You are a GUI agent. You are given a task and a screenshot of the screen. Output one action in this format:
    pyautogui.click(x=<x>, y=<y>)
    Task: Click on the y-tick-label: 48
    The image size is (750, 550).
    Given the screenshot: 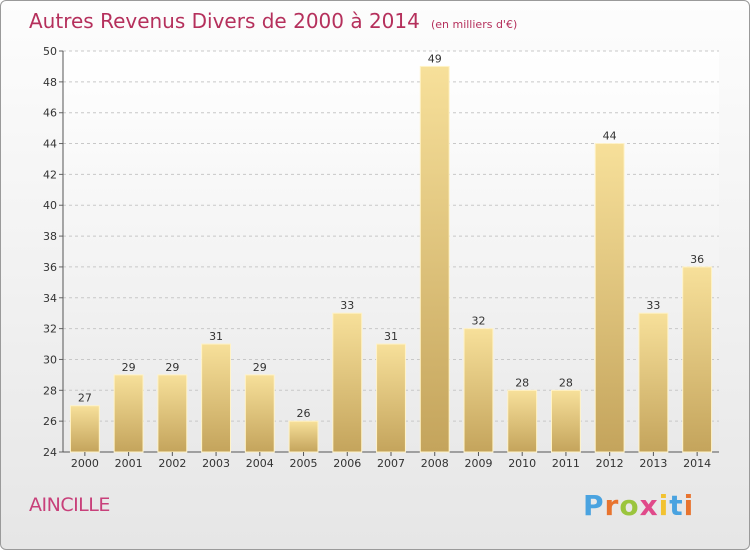 What is the action you would take?
    pyautogui.click(x=50, y=82)
    